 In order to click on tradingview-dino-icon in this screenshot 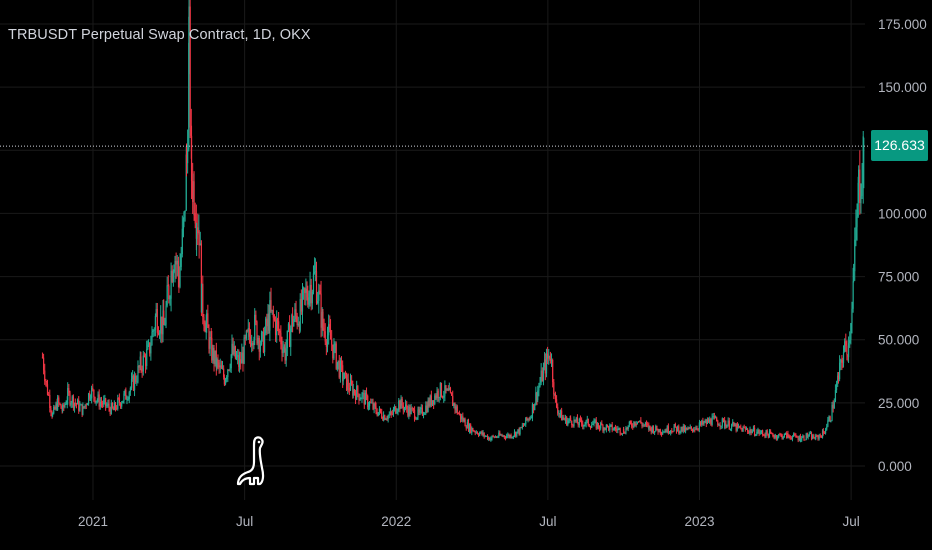, I will do `click(251, 462)`.